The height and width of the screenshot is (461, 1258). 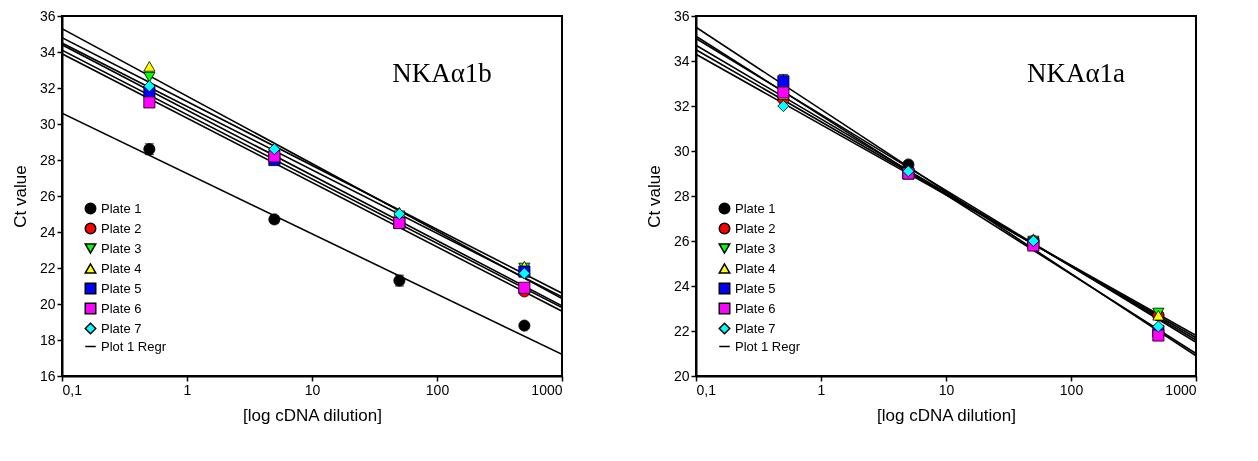 I want to click on y-tick-label: 18, so click(x=47, y=339).